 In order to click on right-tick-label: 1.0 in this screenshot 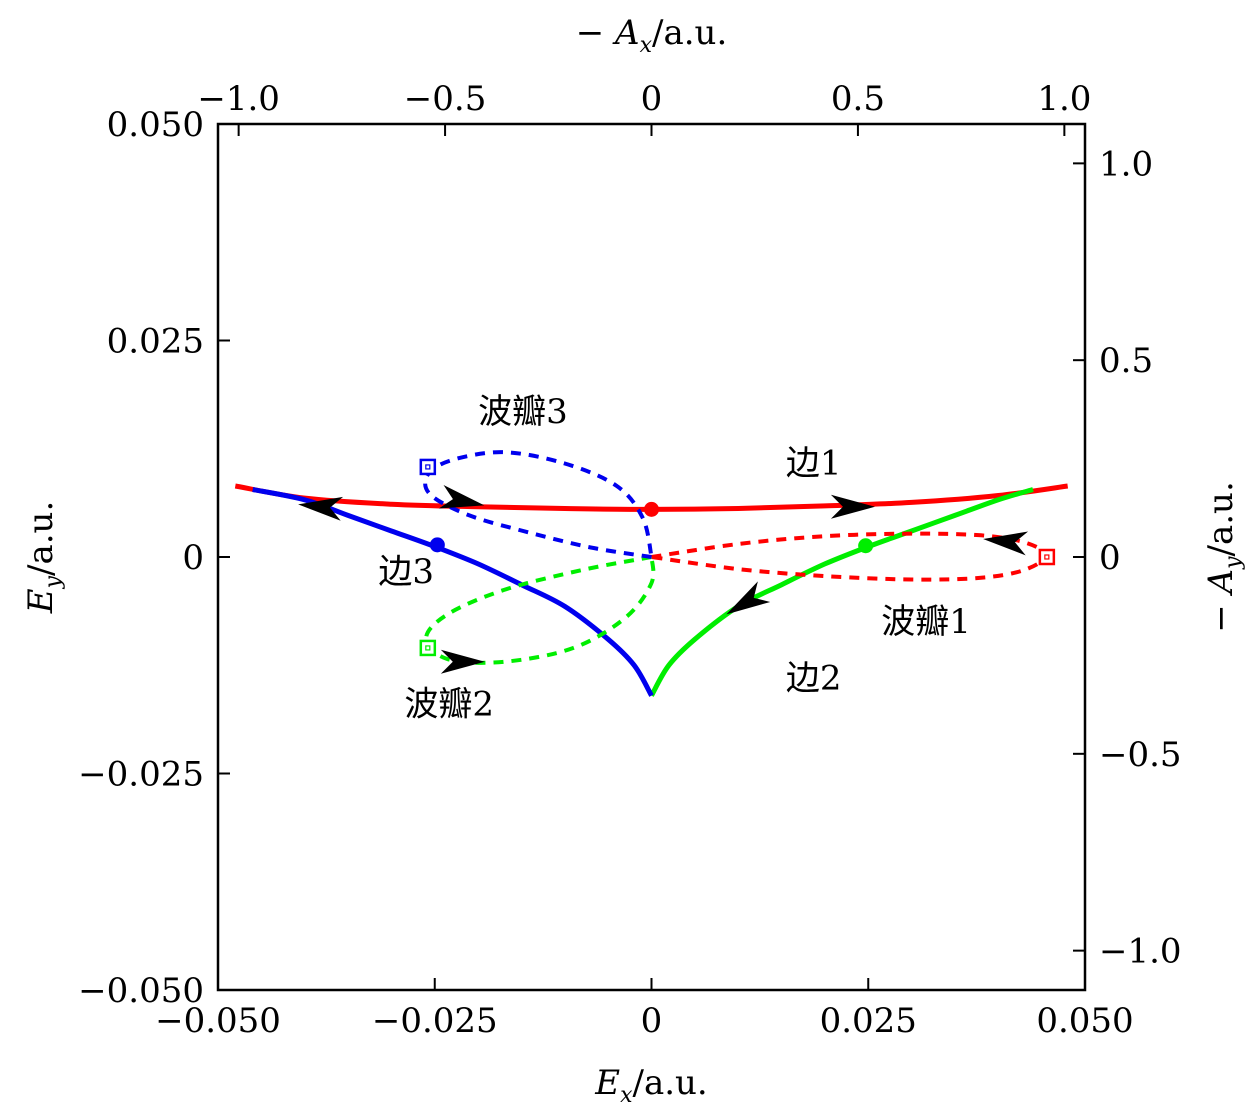, I will do `click(1126, 164)`.